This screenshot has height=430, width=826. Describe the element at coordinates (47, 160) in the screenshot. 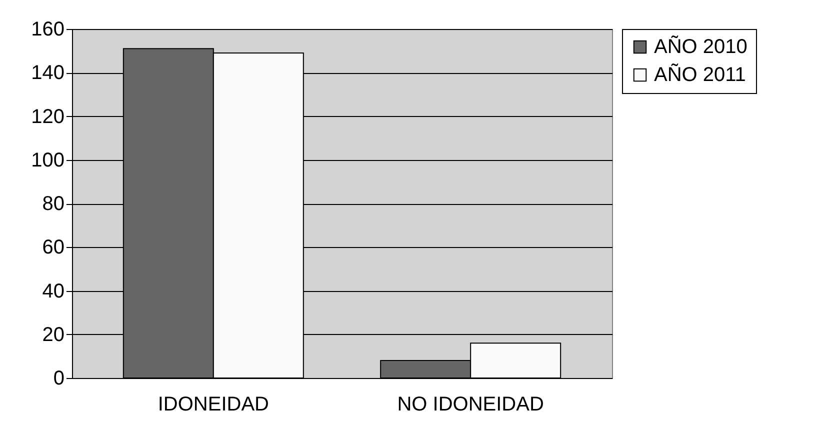

I see `y-tick-label: 100` at that location.